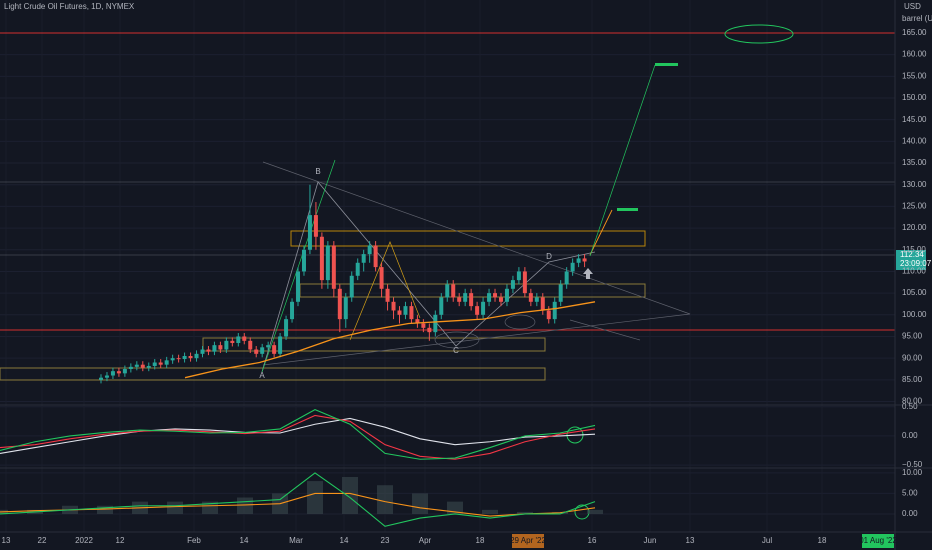  What do you see at coordinates (298, 266) in the screenshot?
I see `wave-arrow` at bounding box center [298, 266].